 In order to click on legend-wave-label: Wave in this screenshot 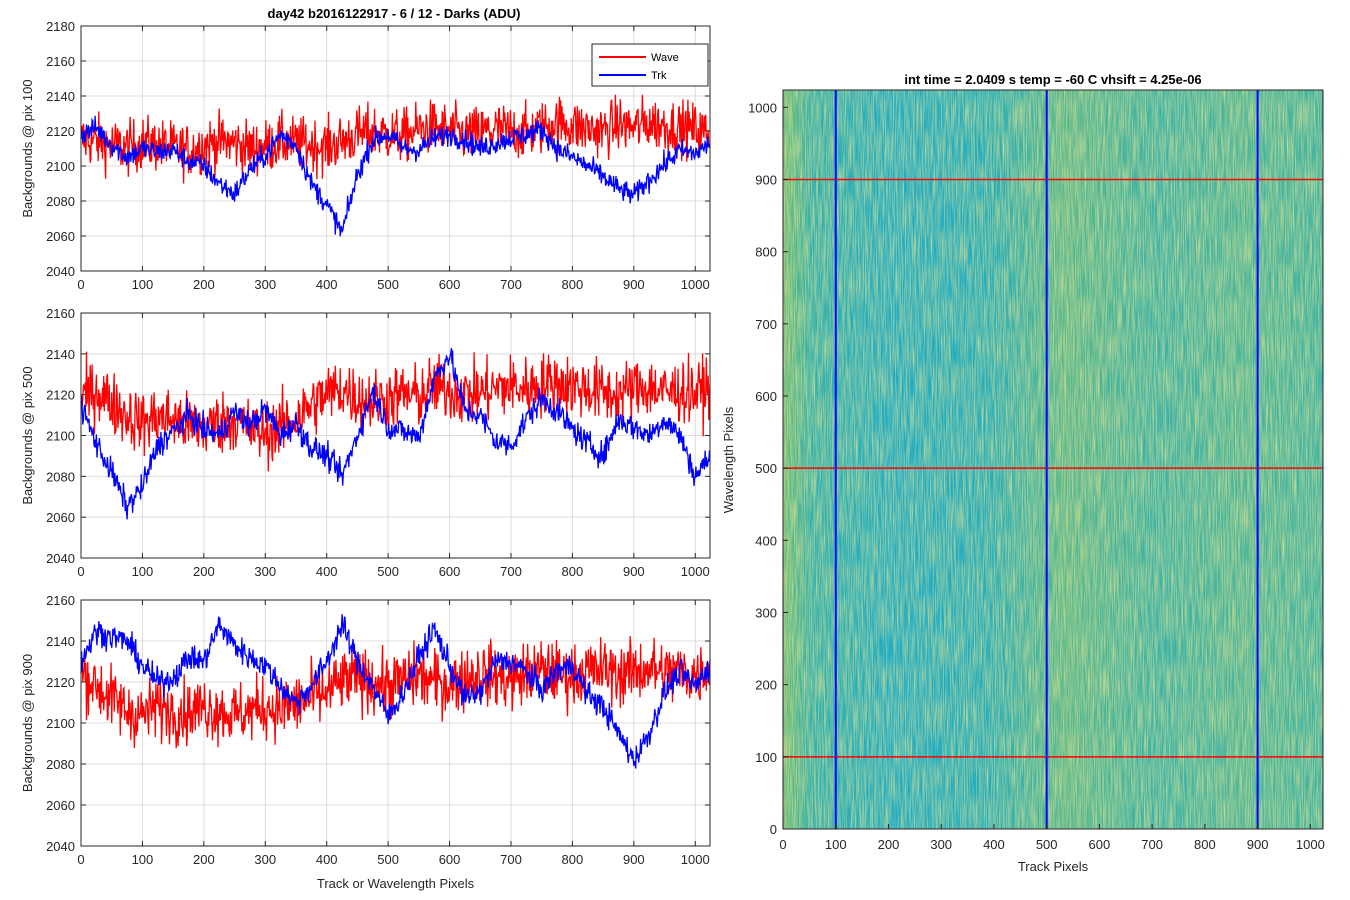, I will do `click(665, 58)`.